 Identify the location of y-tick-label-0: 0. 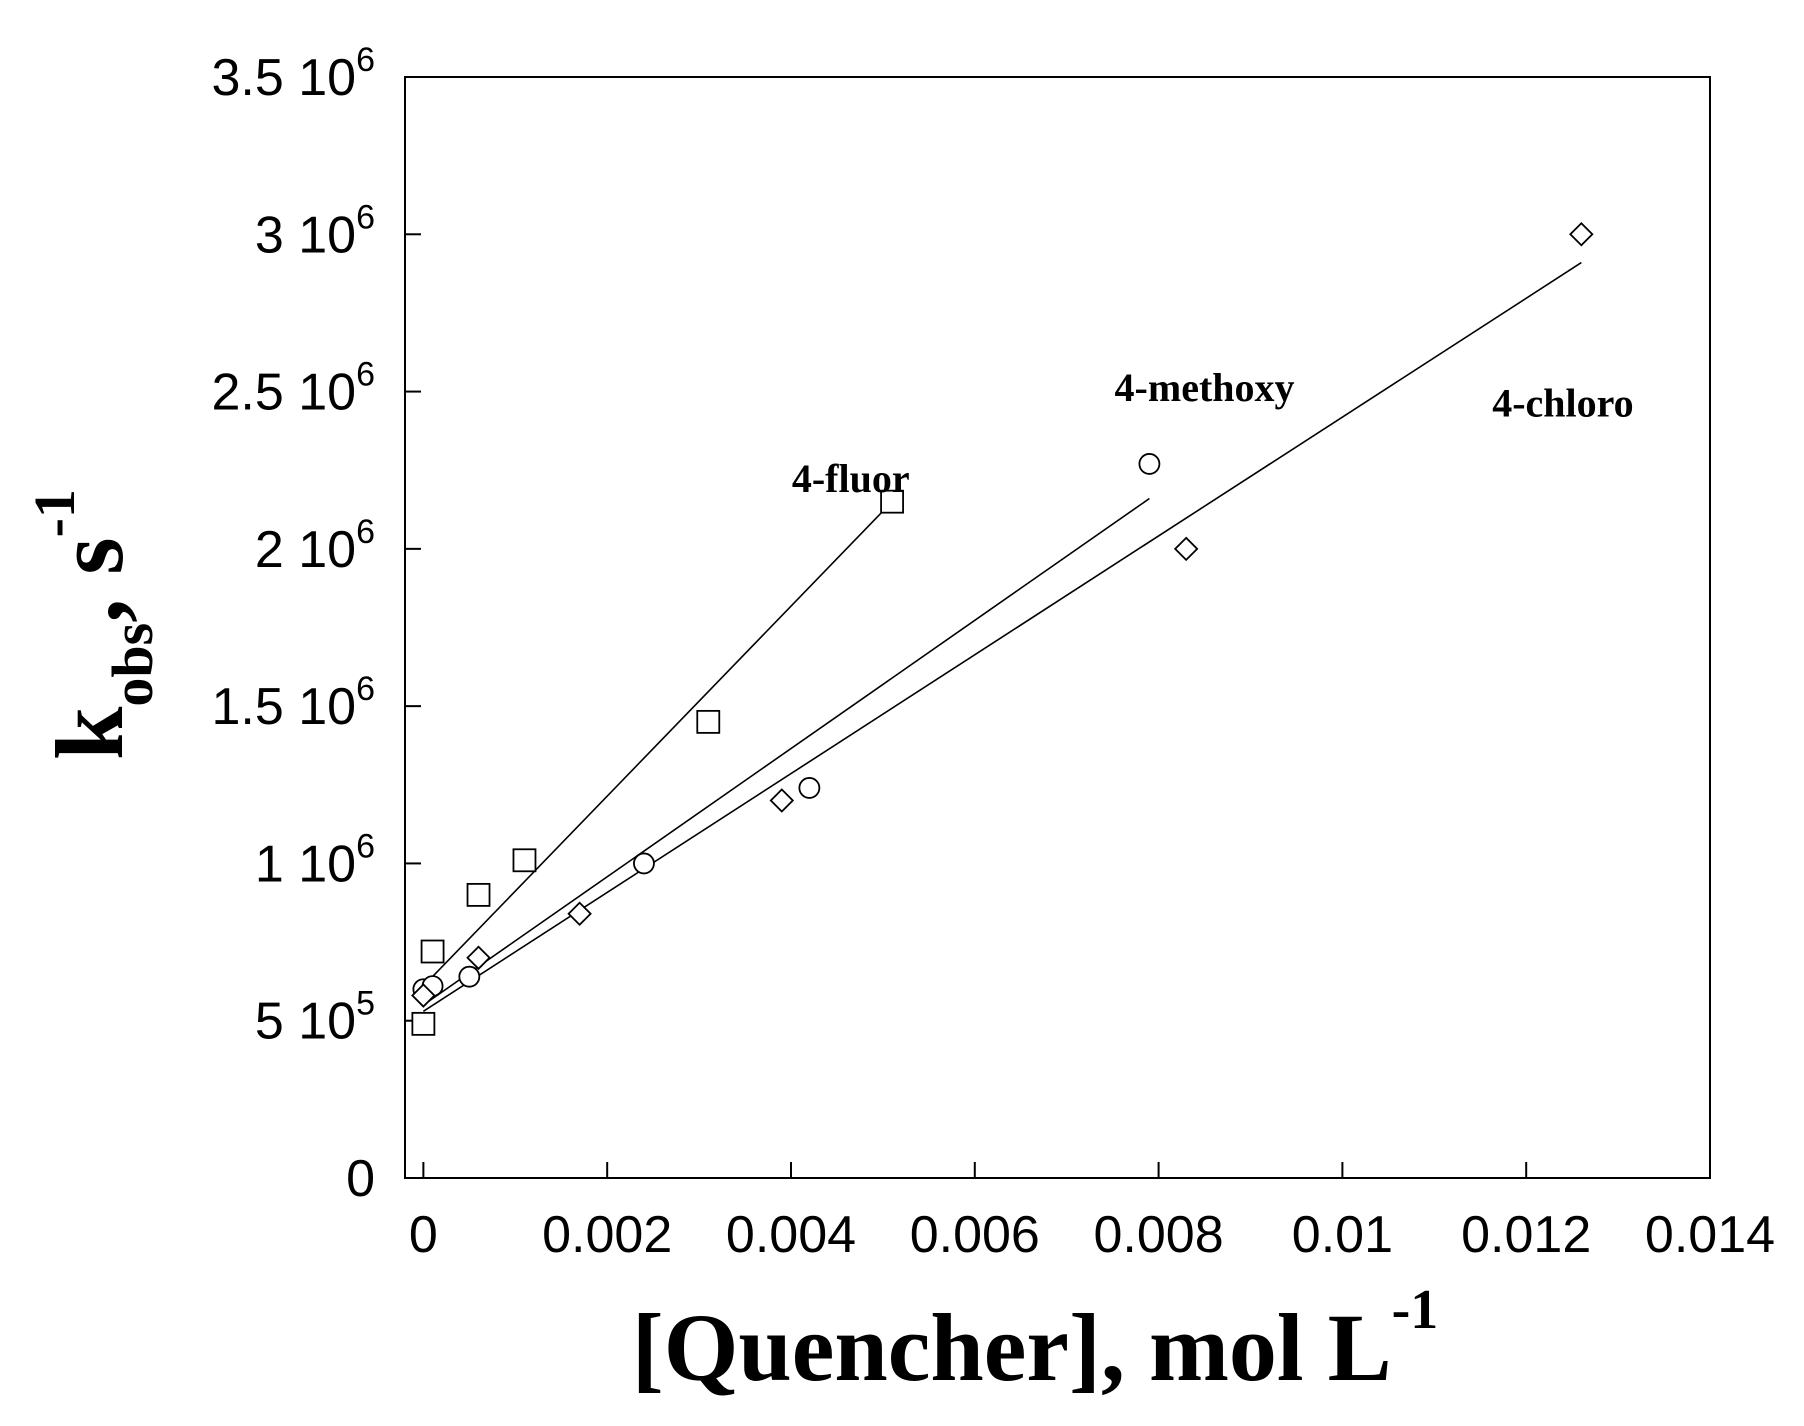
(360, 1179).